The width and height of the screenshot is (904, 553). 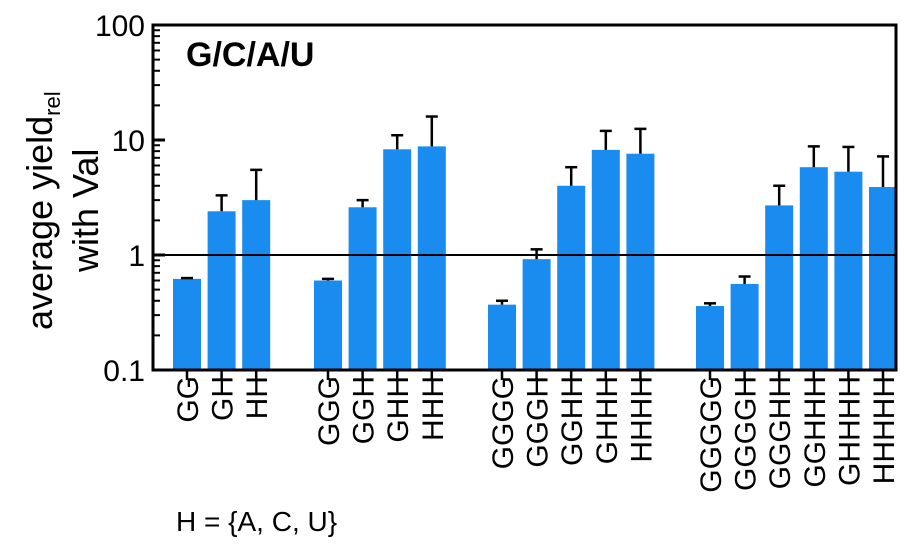 I want to click on bar-GH, so click(x=221, y=290).